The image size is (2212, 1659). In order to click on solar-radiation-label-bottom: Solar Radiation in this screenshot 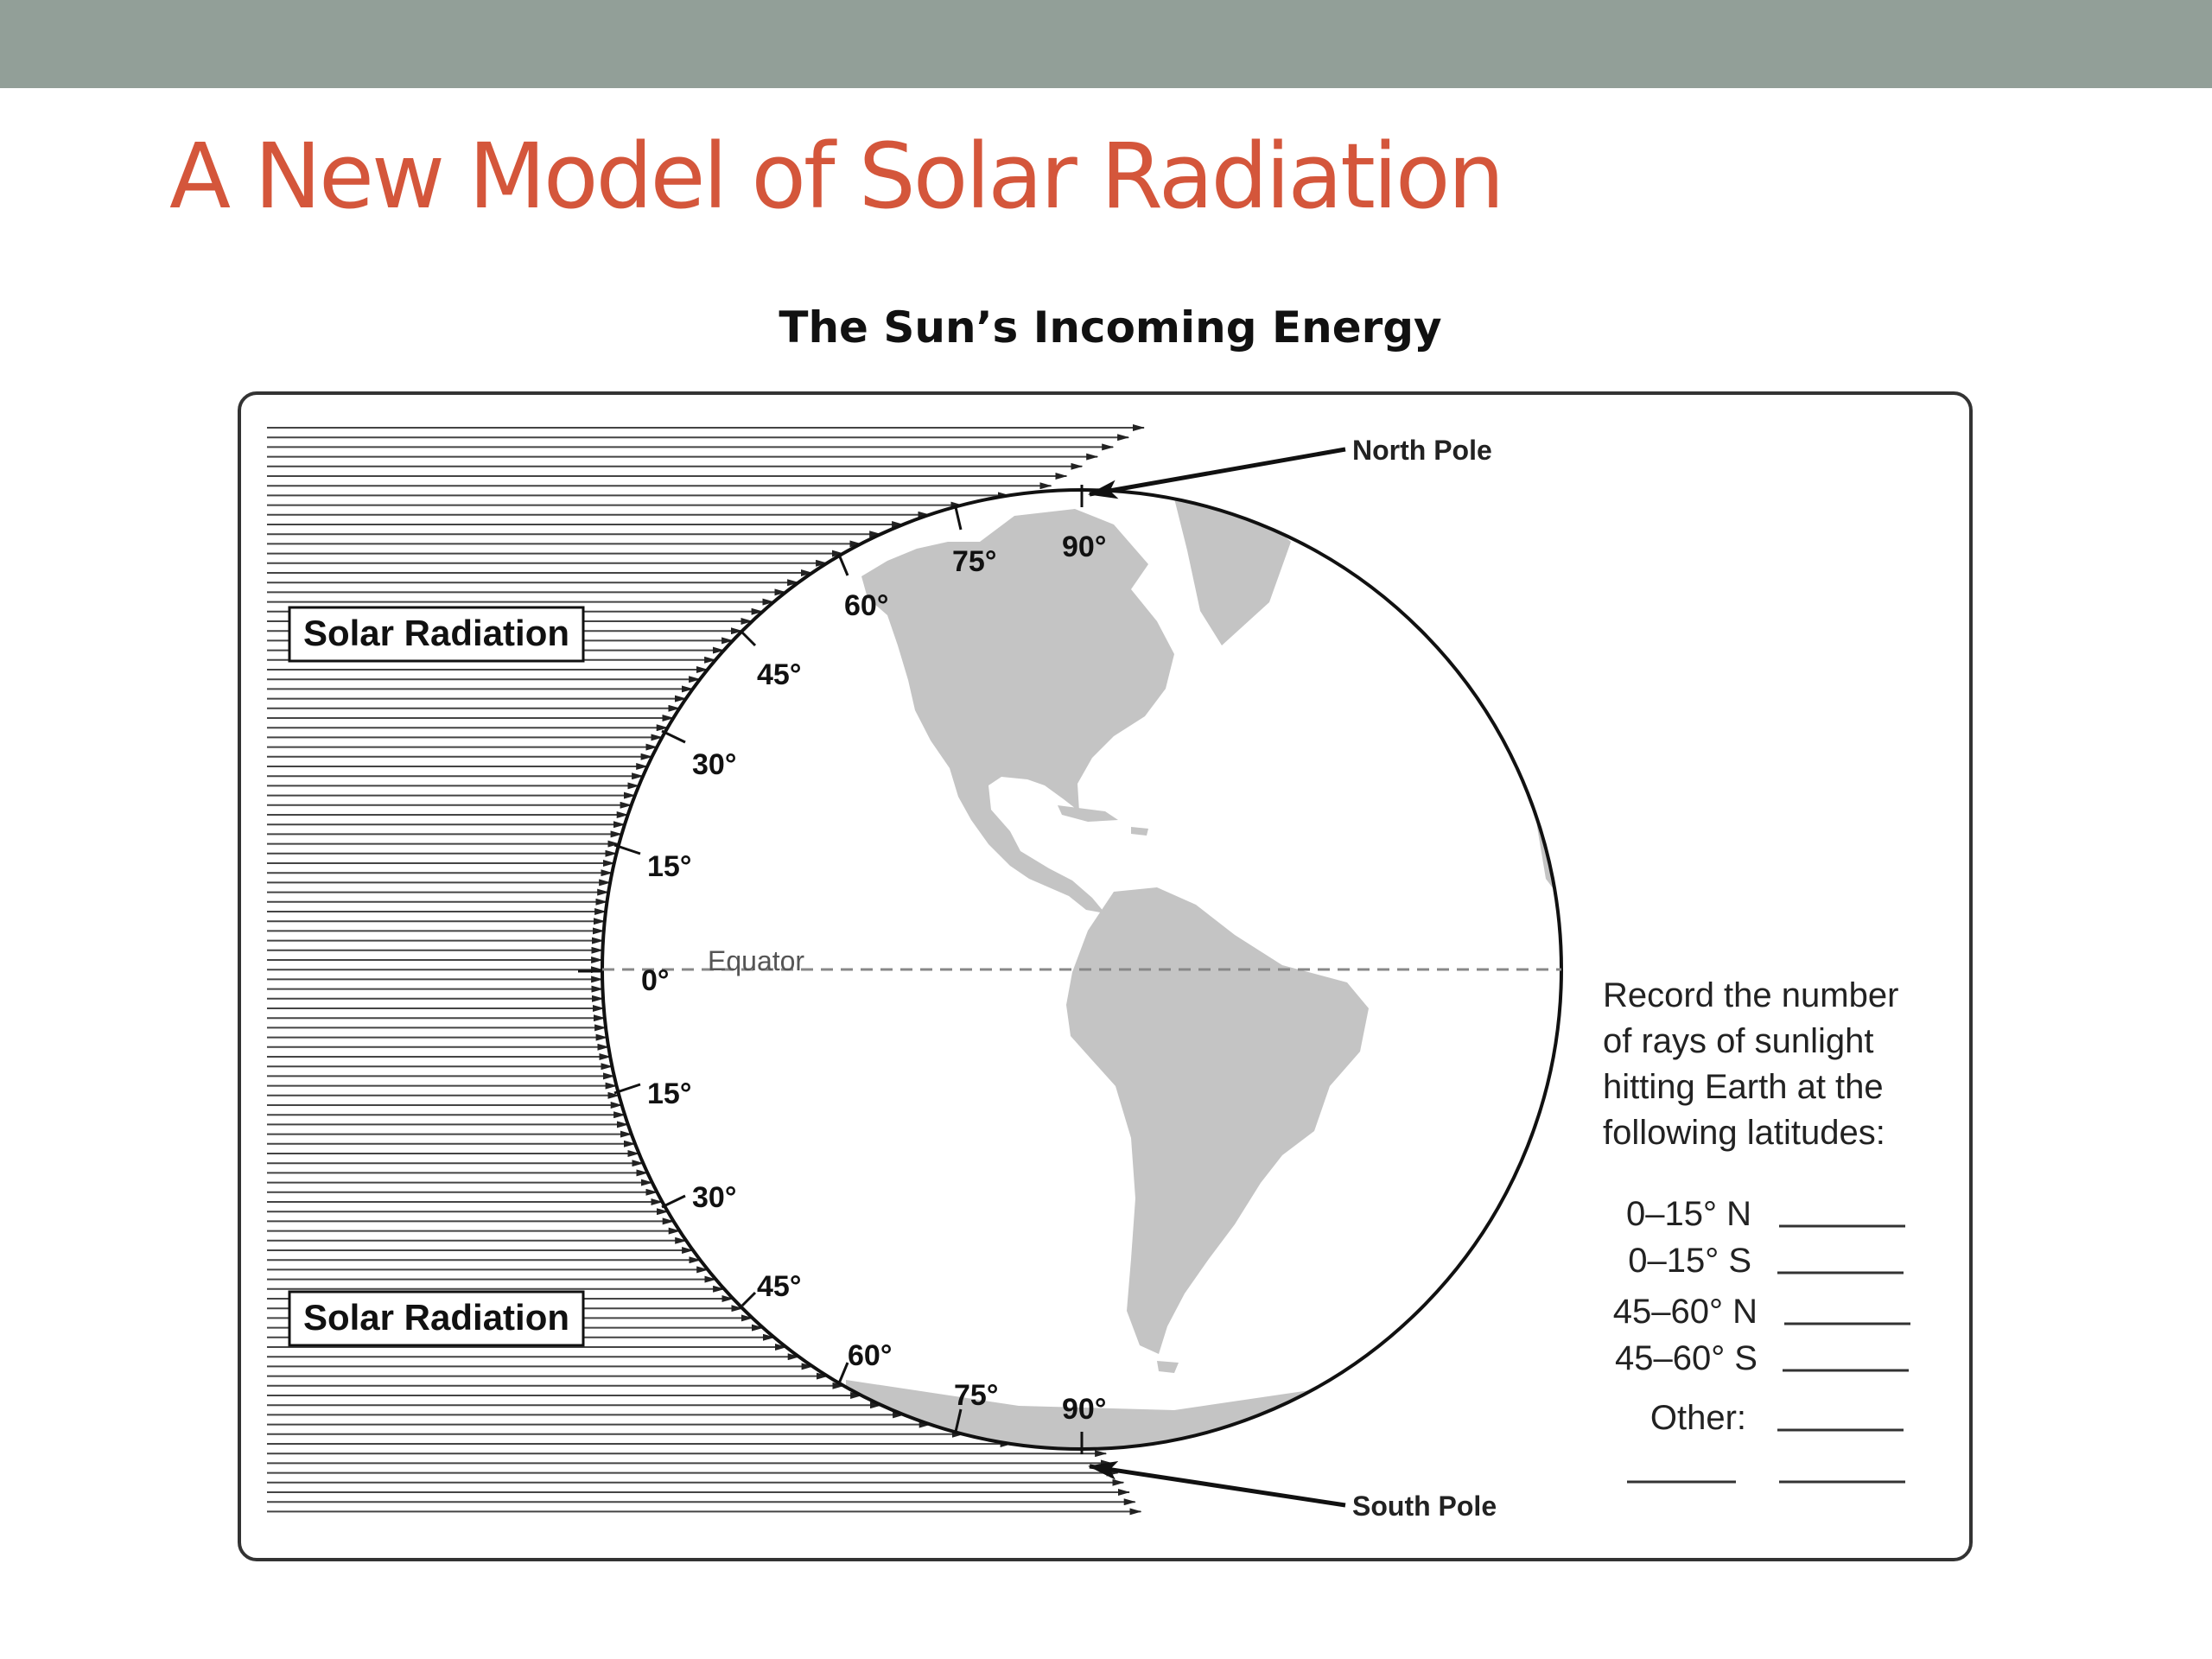, I will do `click(436, 1318)`.